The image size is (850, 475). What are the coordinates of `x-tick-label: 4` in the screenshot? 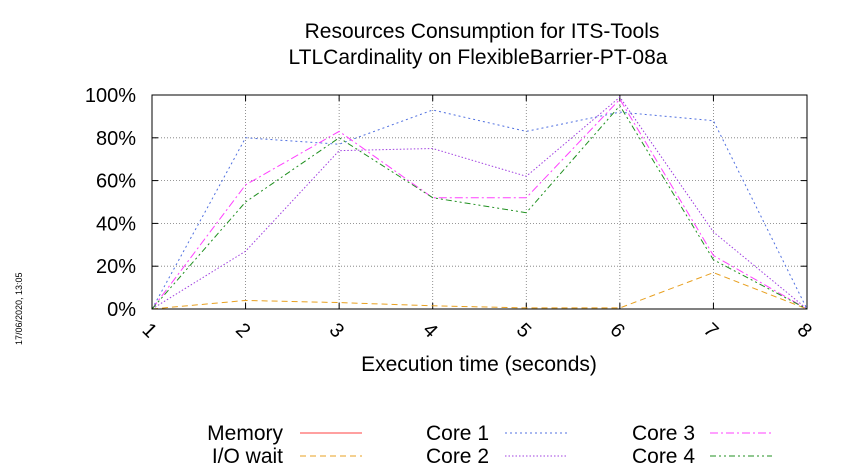 It's located at (429, 330).